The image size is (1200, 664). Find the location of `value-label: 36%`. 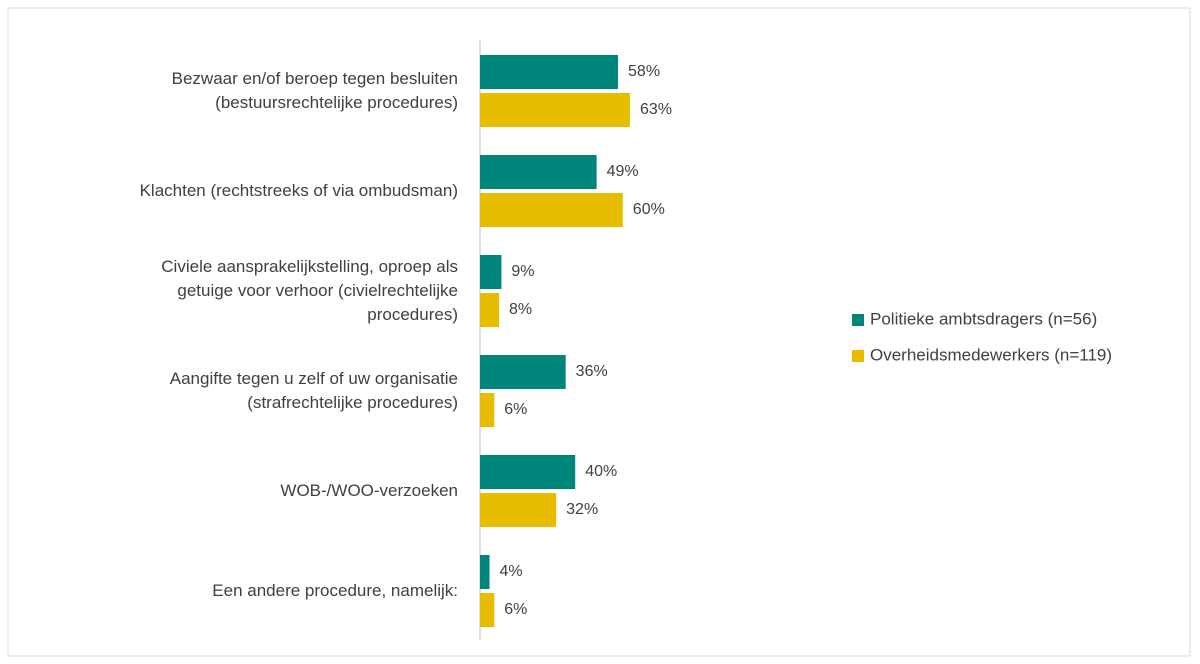

value-label: 36% is located at coordinates (592, 371).